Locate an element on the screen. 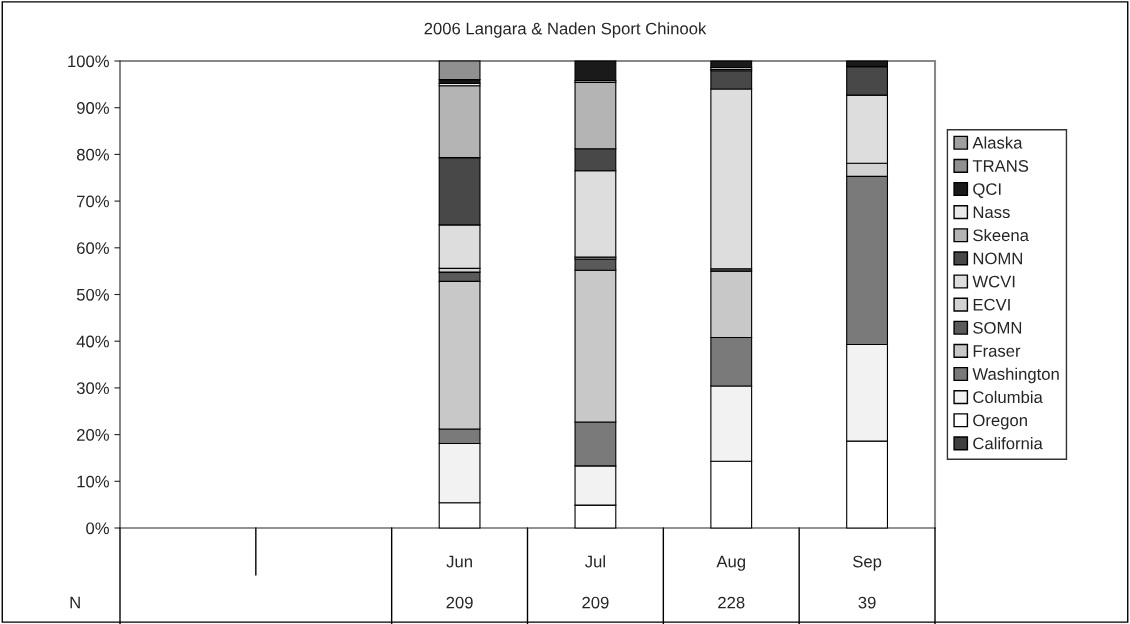 This screenshot has width=1130, height=624. legend-label: Fraser is located at coordinates (997, 351).